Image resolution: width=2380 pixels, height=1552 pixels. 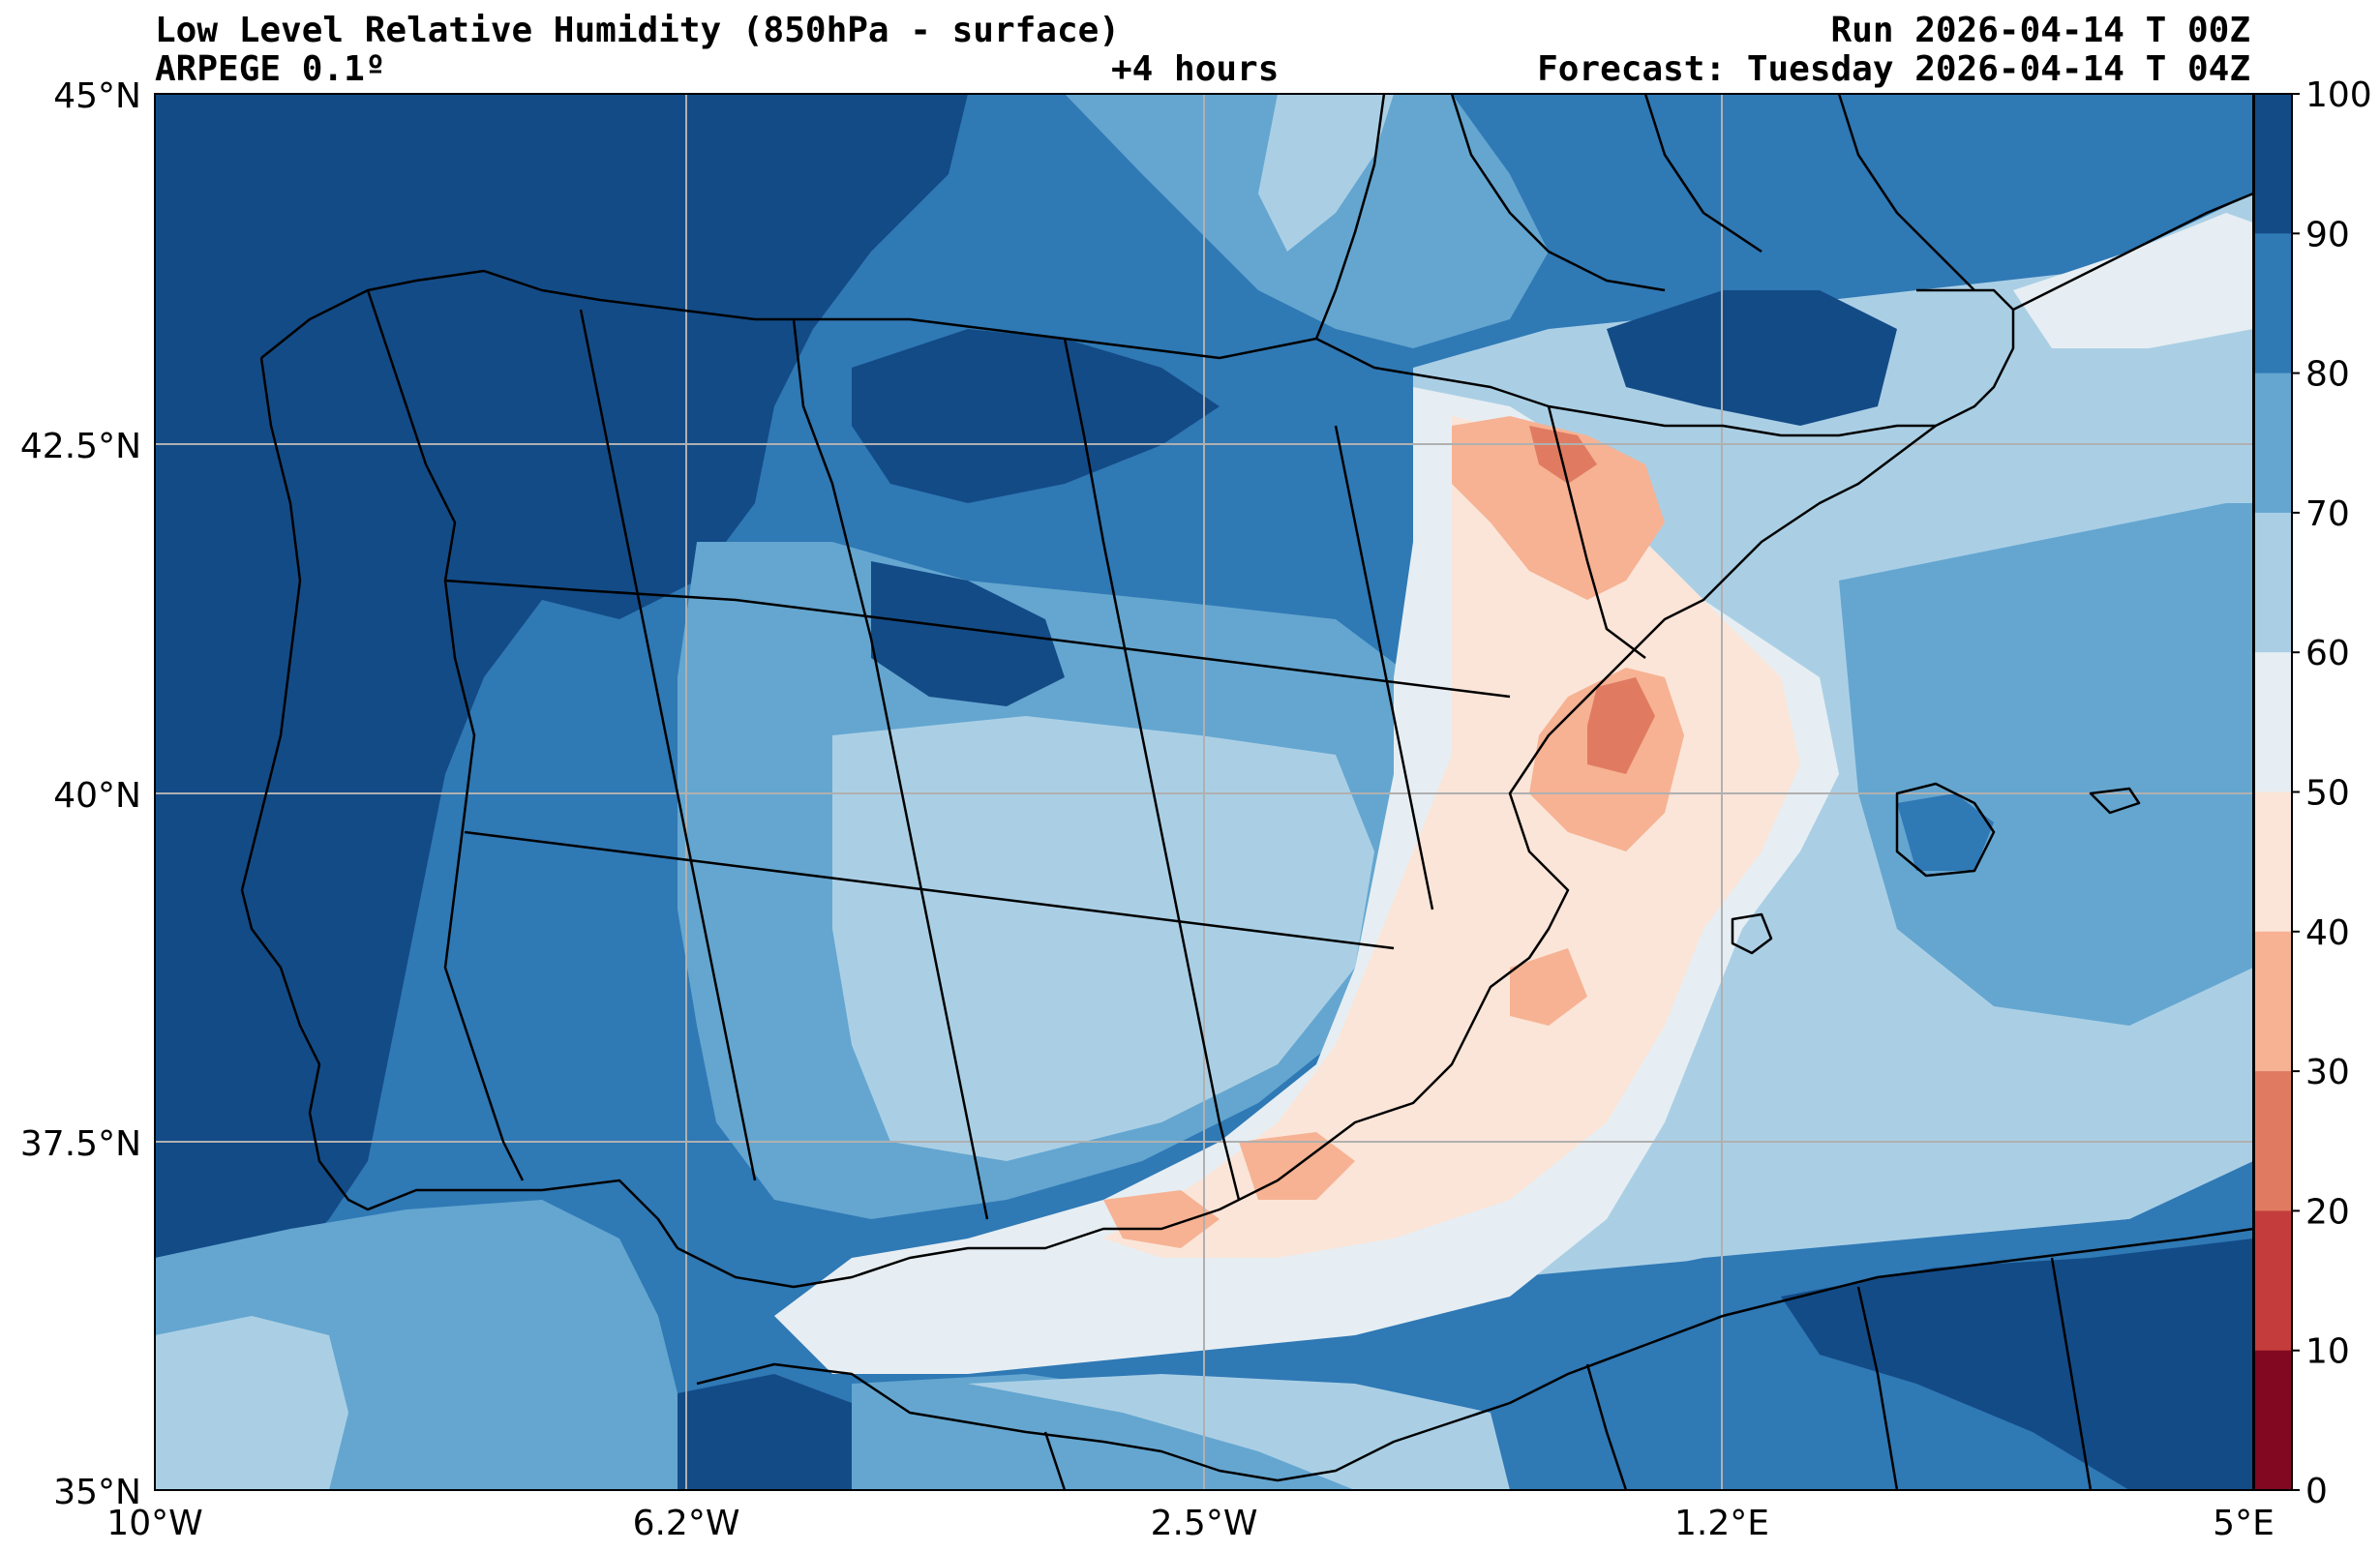 What do you see at coordinates (1621, 725) in the screenshot?
I see `valencia-very-dry-spot` at bounding box center [1621, 725].